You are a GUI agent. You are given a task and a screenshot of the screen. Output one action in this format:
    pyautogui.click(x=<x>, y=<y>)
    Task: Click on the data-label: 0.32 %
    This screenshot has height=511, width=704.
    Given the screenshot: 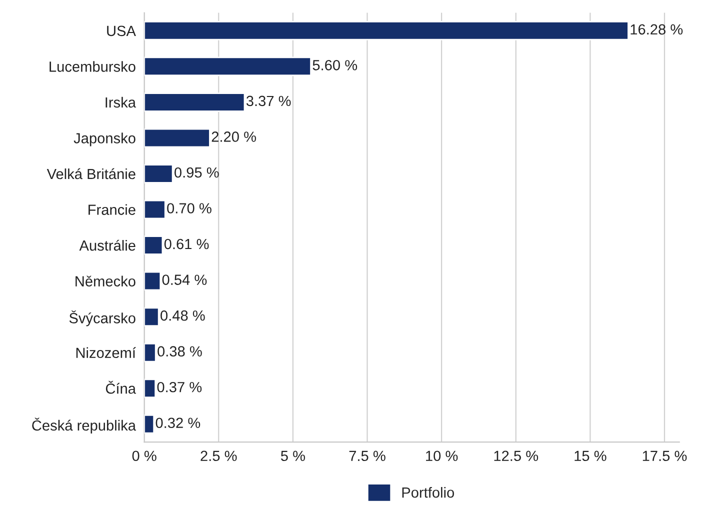 What is the action you would take?
    pyautogui.click(x=178, y=423)
    